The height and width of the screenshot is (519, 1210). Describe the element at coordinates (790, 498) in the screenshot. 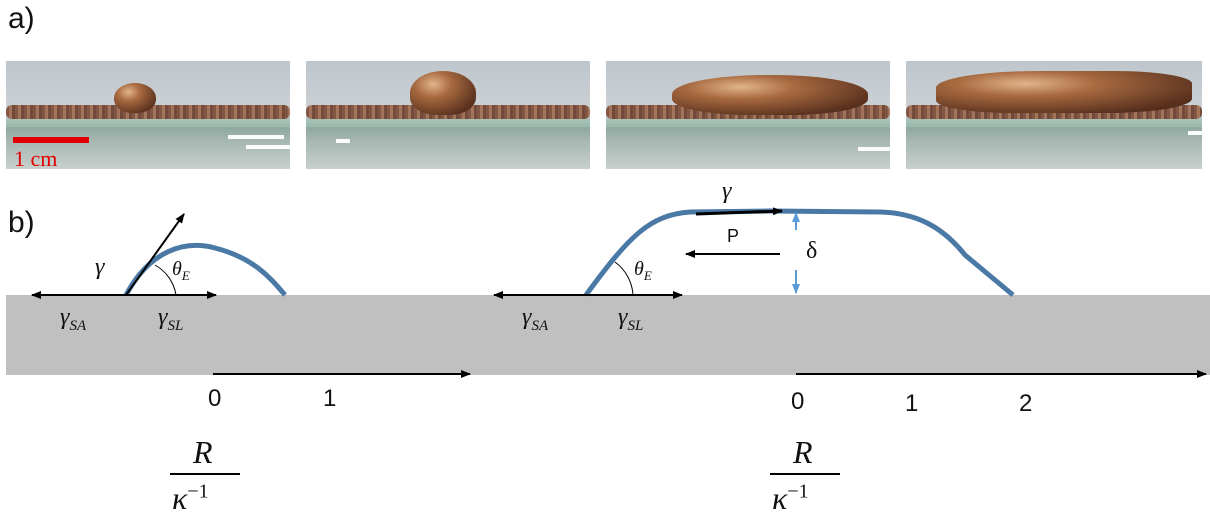

I see `puddle-axis-label-denominator: κ−1` at that location.